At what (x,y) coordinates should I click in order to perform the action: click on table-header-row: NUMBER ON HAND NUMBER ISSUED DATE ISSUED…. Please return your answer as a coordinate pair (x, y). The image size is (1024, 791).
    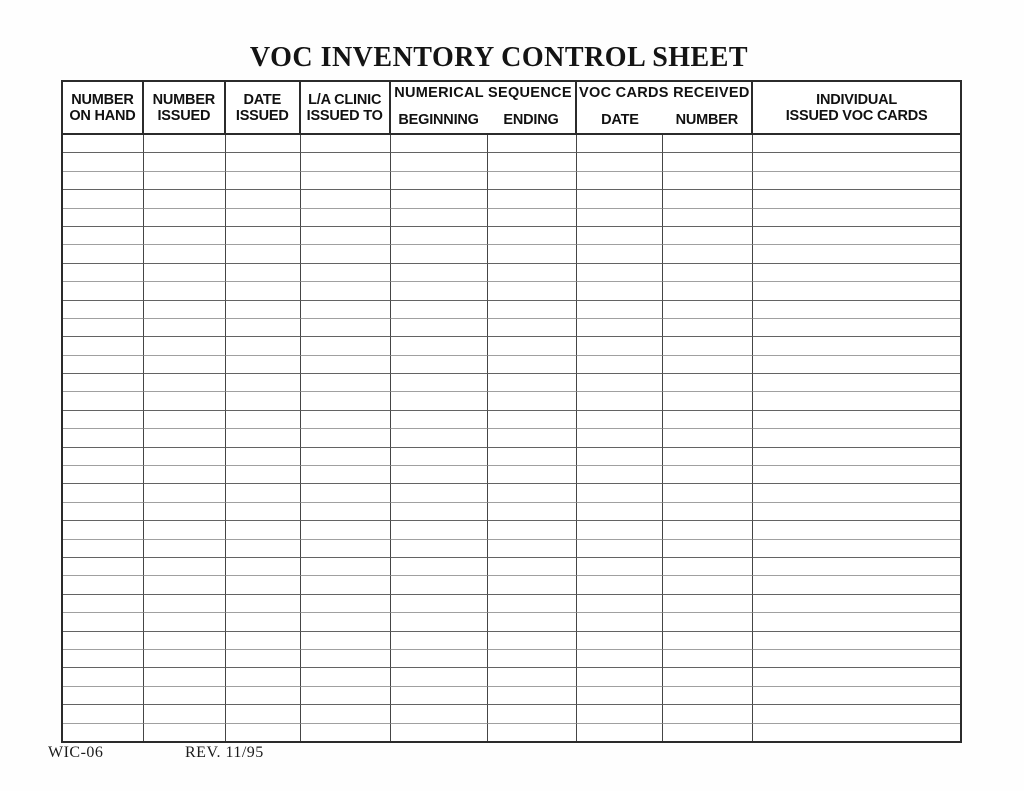
    Looking at the image, I should click on (511, 108).